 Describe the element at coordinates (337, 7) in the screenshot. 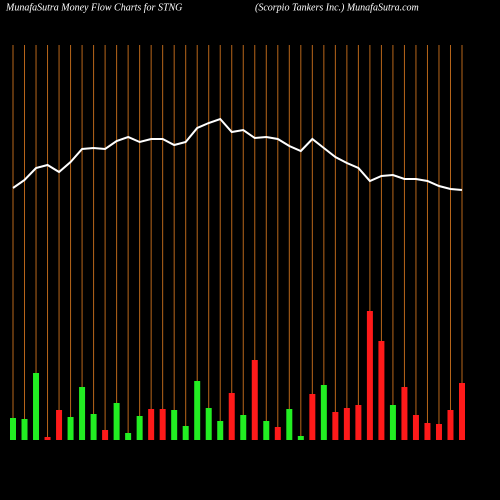

I see `chart-subtitle: (Scorpio Tankers Inc.) MunafaSutra.com` at that location.